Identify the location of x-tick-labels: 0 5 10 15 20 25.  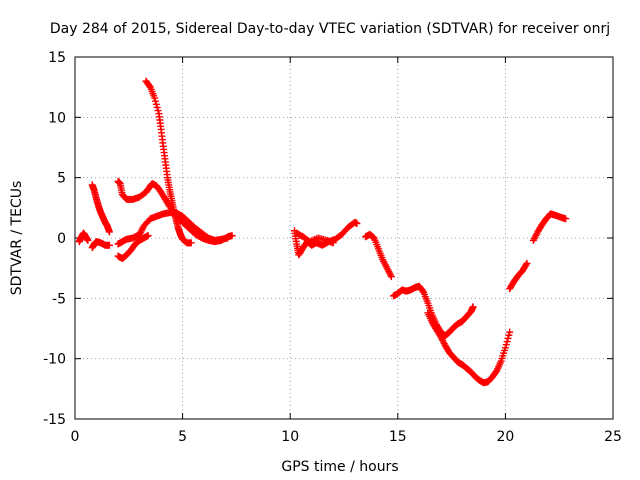
(346, 437).